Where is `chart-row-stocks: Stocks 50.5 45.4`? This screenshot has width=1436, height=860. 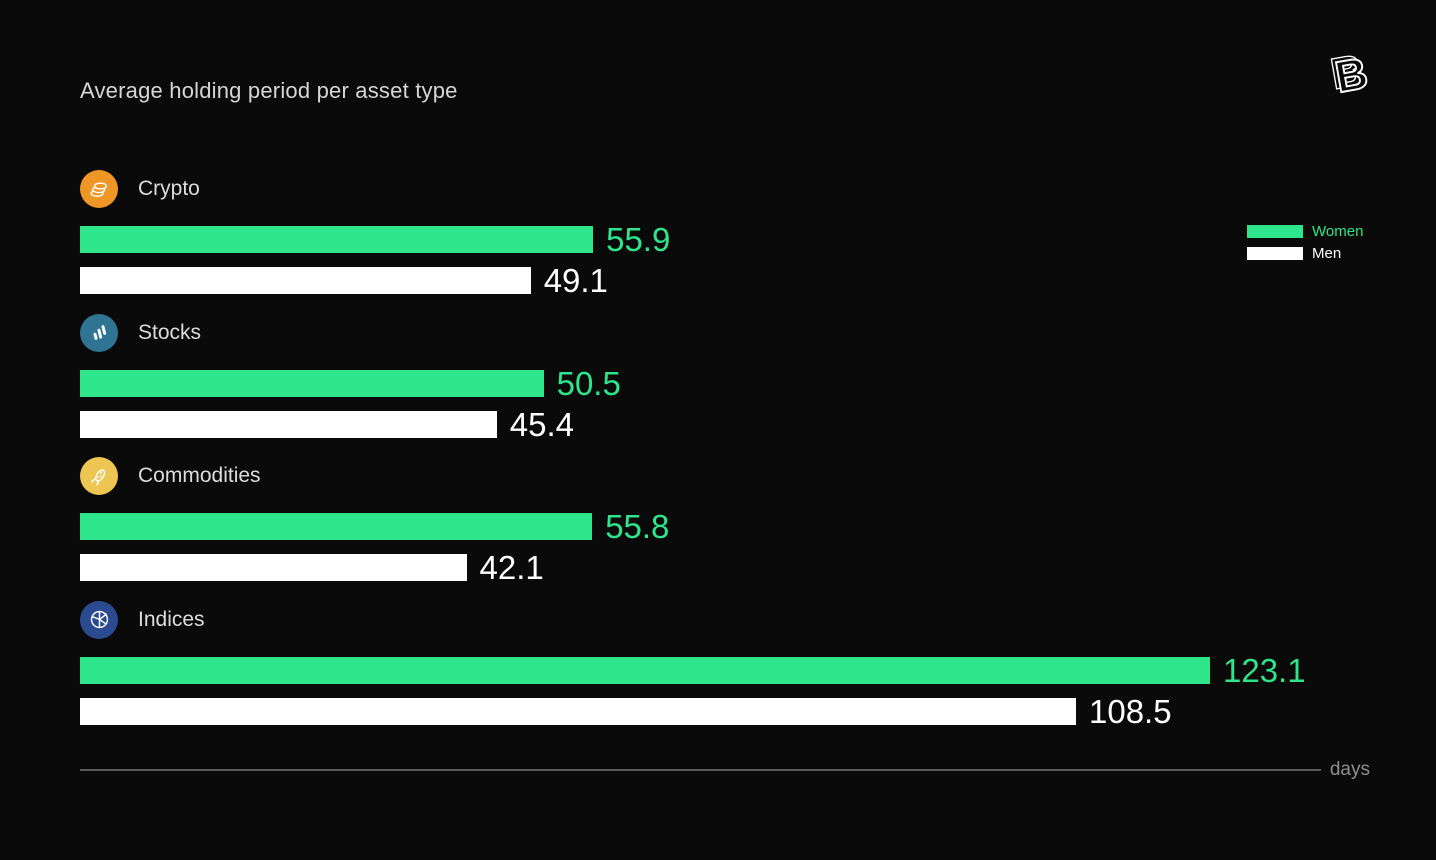 chart-row-stocks: Stocks 50.5 45.4 is located at coordinates (740, 381).